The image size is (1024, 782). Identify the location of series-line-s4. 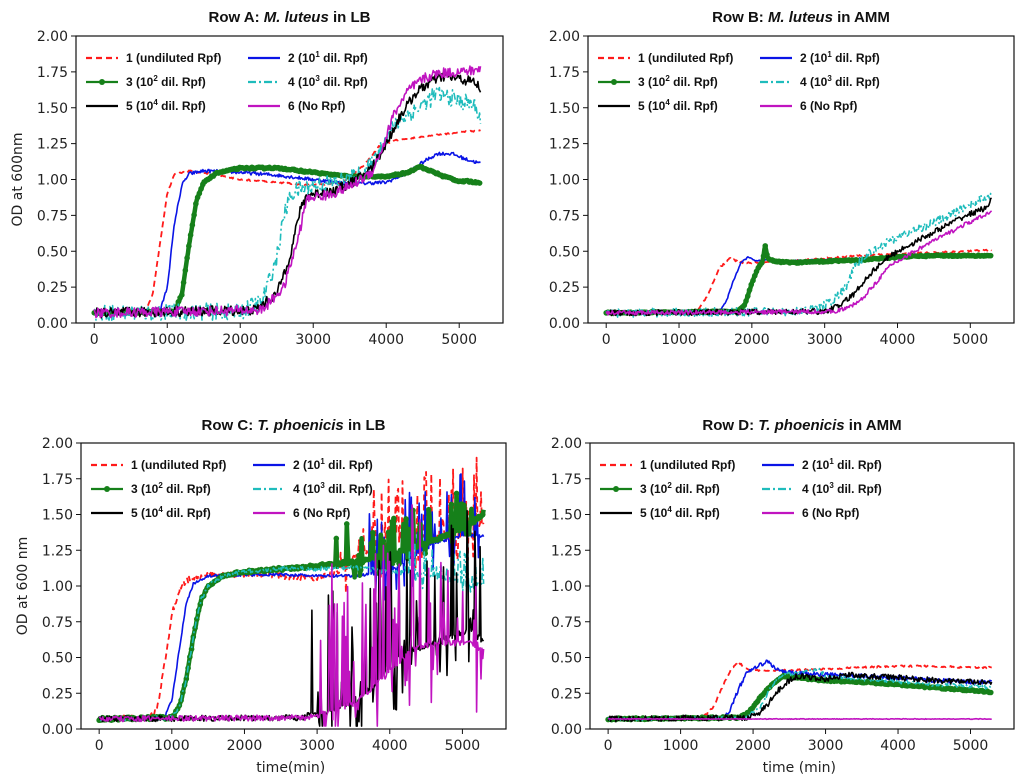
(287, 203).